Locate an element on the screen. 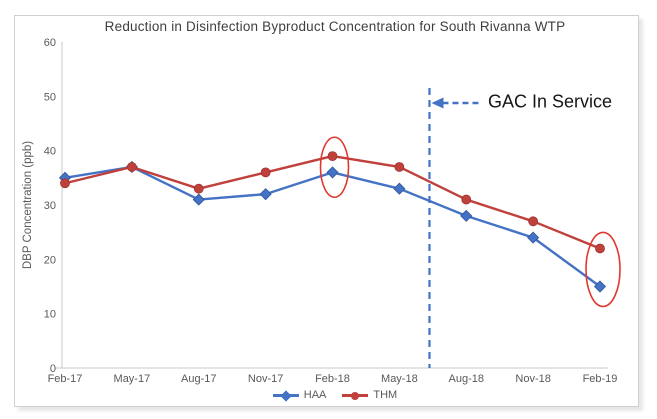  circle-marker-icon is located at coordinates (355, 395).